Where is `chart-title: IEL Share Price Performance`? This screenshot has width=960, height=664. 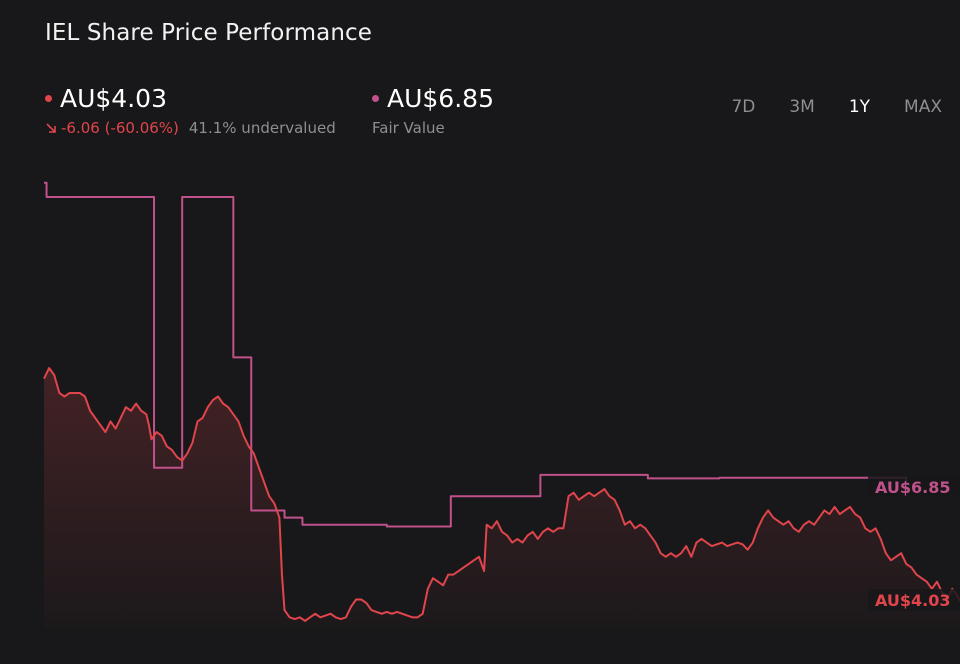 chart-title: IEL Share Price Performance is located at coordinates (208, 33).